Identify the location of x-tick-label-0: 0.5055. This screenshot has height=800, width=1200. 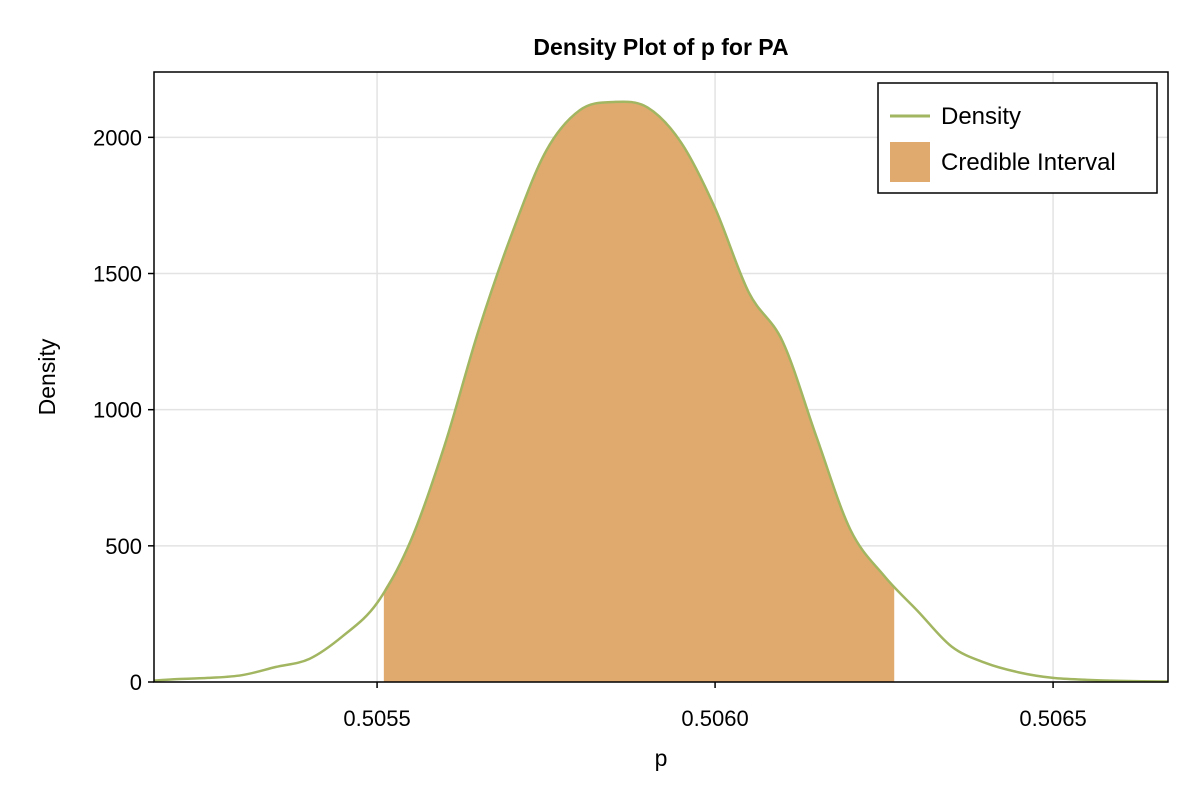
(376, 718).